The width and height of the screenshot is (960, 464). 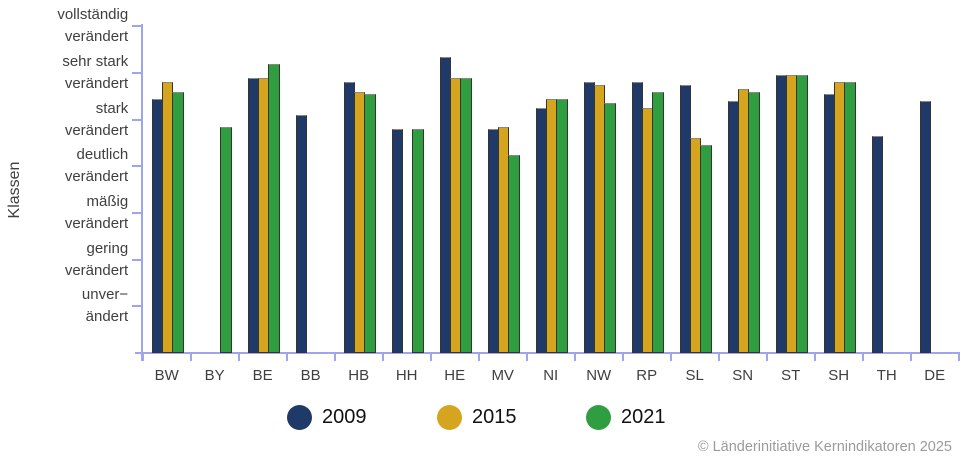 What do you see at coordinates (886, 375) in the screenshot?
I see `x-label-TH: TH` at bounding box center [886, 375].